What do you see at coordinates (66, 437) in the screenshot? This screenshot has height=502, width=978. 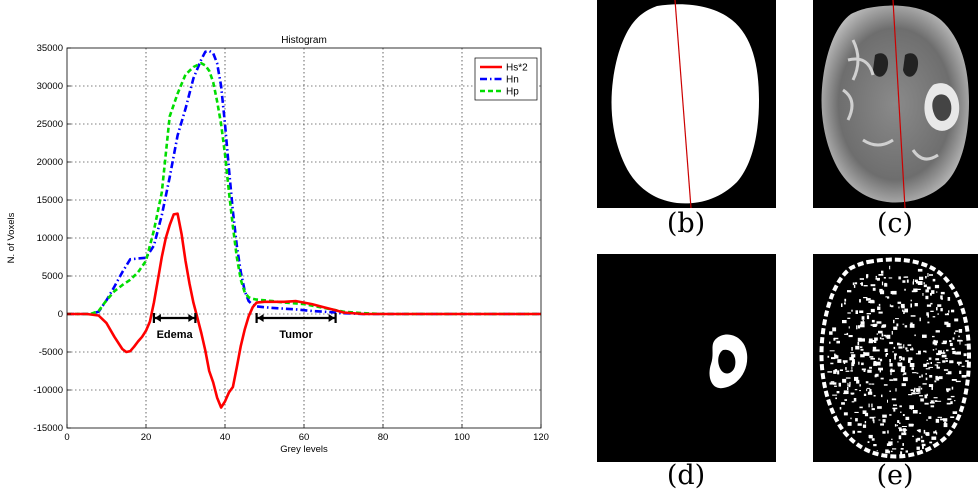 I see `x-tick-label: 0` at bounding box center [66, 437].